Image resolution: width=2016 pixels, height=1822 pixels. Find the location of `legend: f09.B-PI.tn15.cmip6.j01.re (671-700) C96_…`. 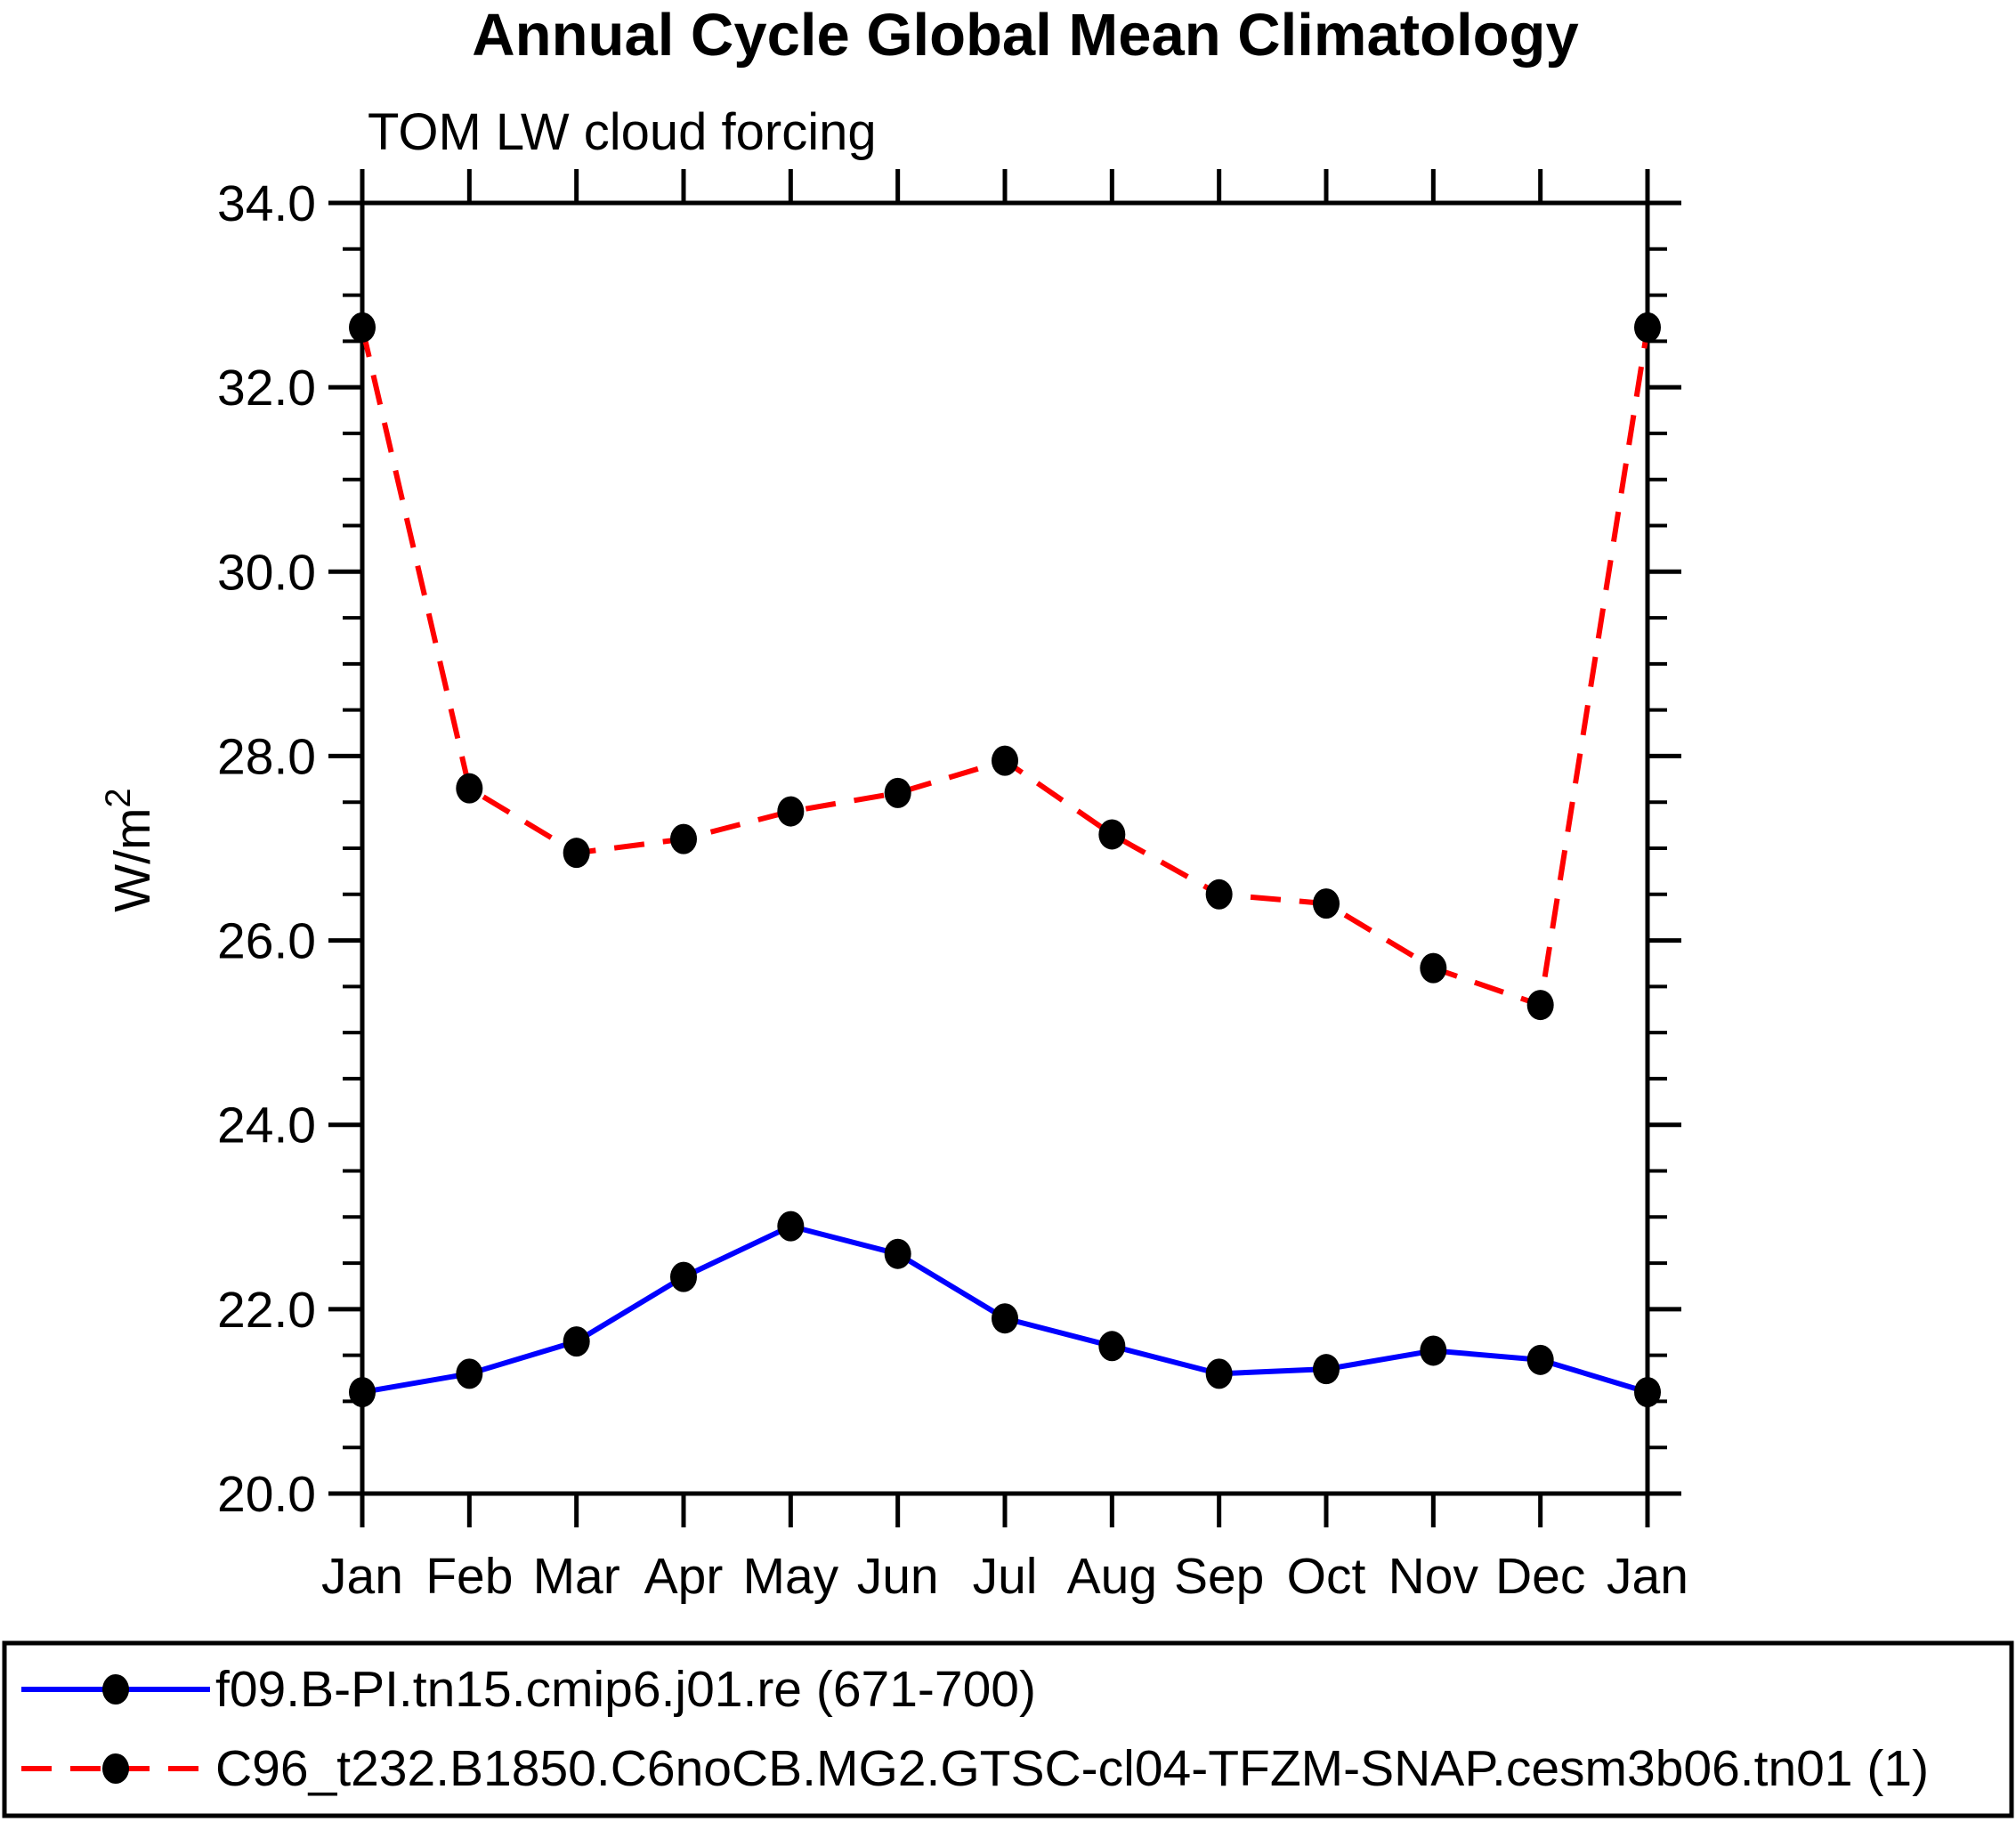

legend: f09.B-PI.tn15.cmip6.j01.re (671-700) C96_… is located at coordinates (1008, 1729).